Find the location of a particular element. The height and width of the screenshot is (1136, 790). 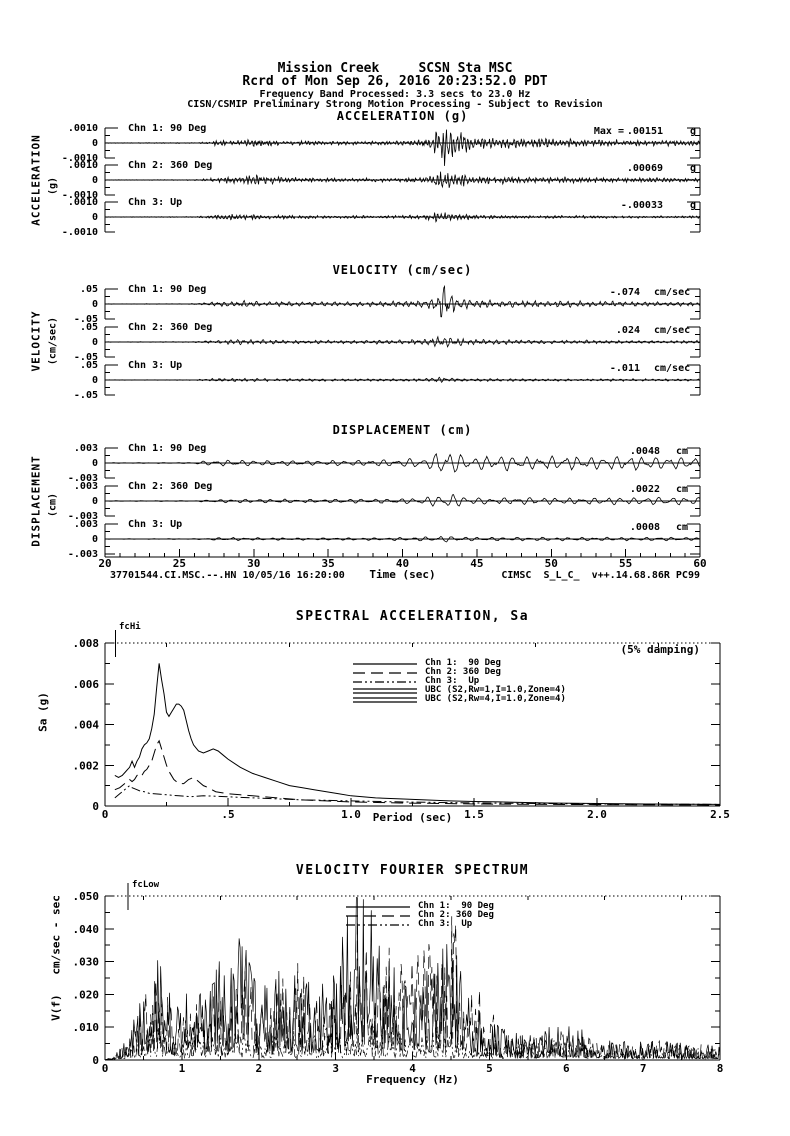

y-tick-label: .004 is located at coordinates (86, 725).